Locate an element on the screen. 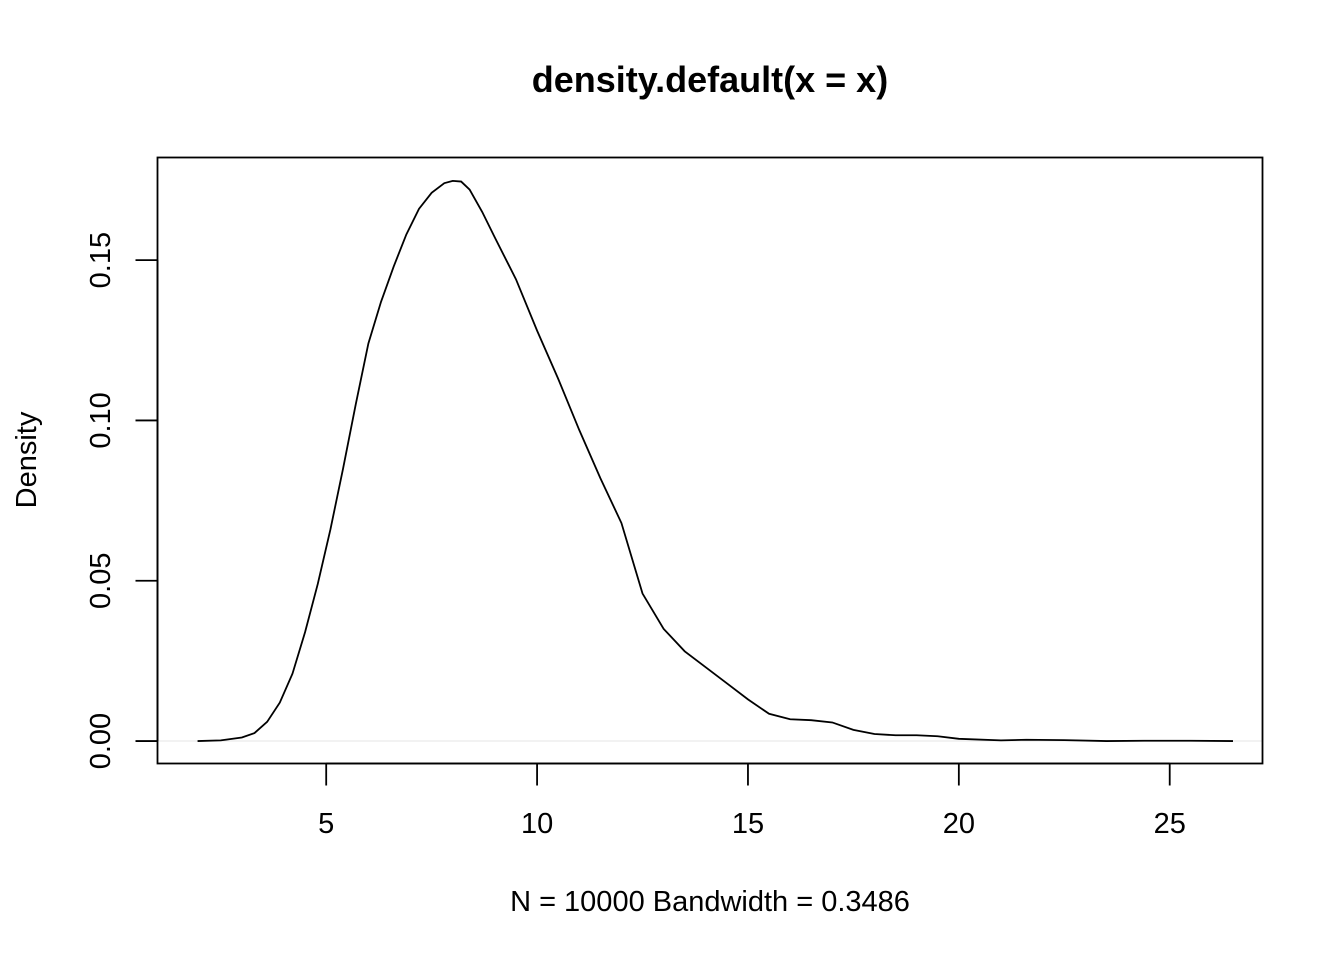 This screenshot has width=1344, height=960. y-tick-label: 0.15 is located at coordinates (101, 260).